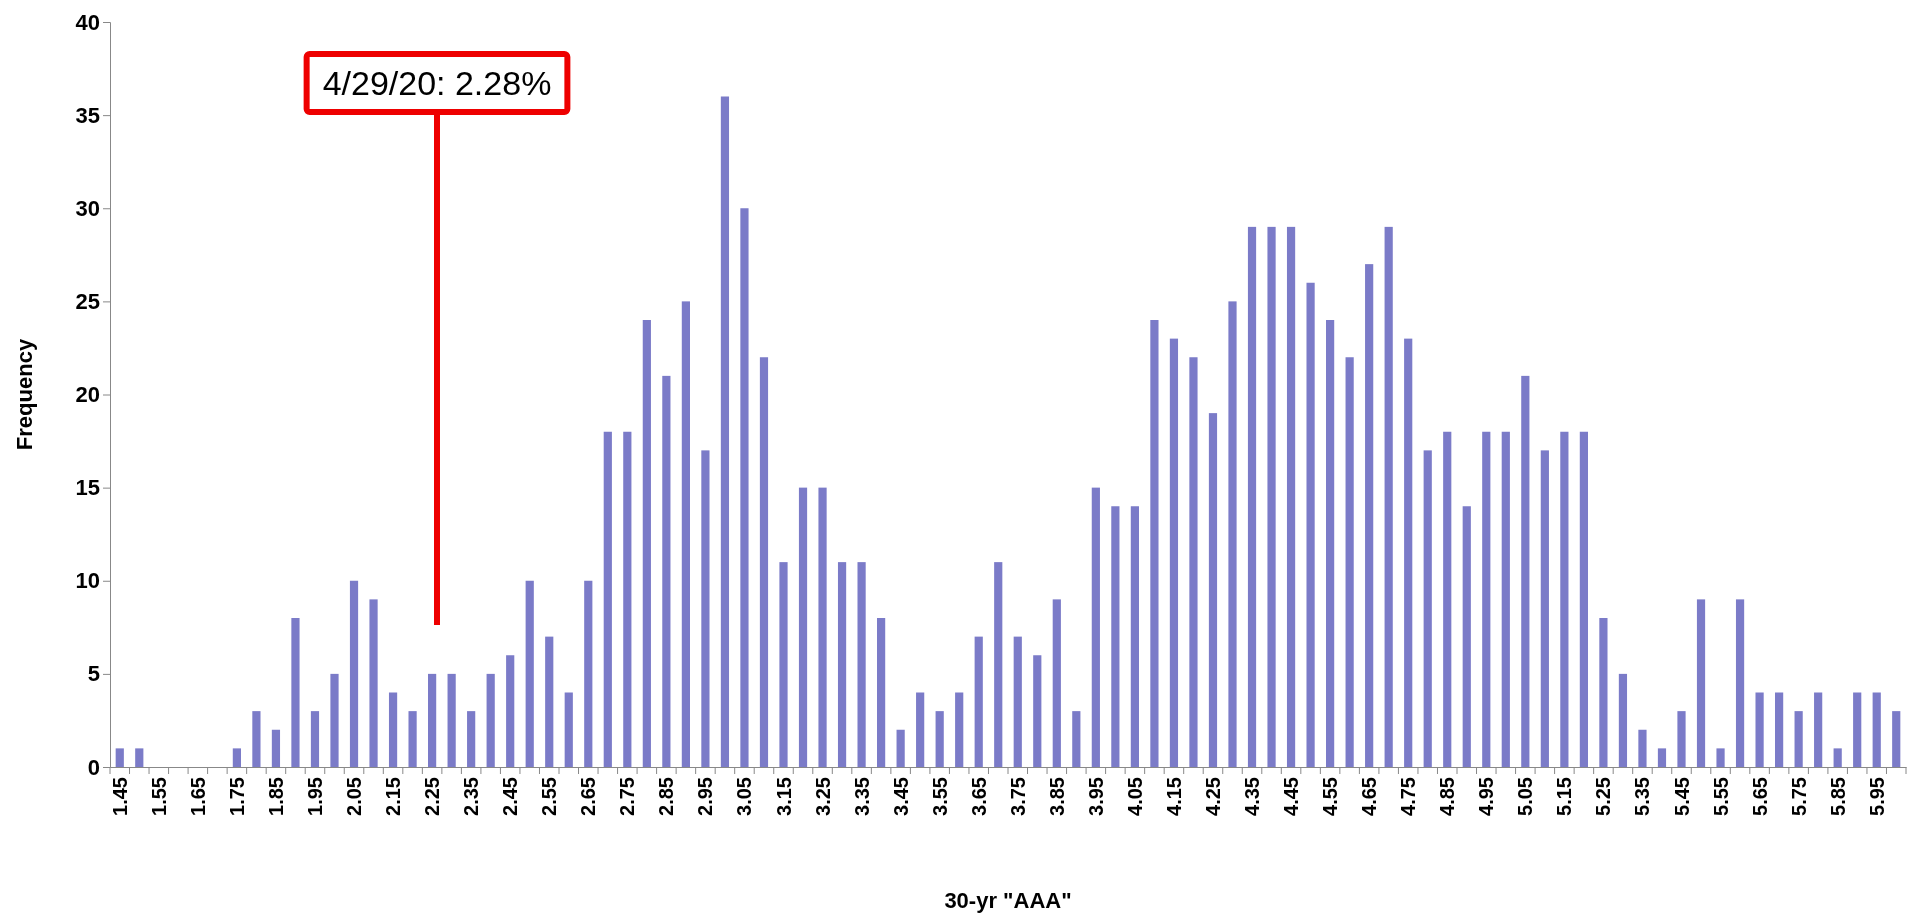 The height and width of the screenshot is (924, 1916). What do you see at coordinates (93, 767) in the screenshot?
I see `y-tick-label: 0` at bounding box center [93, 767].